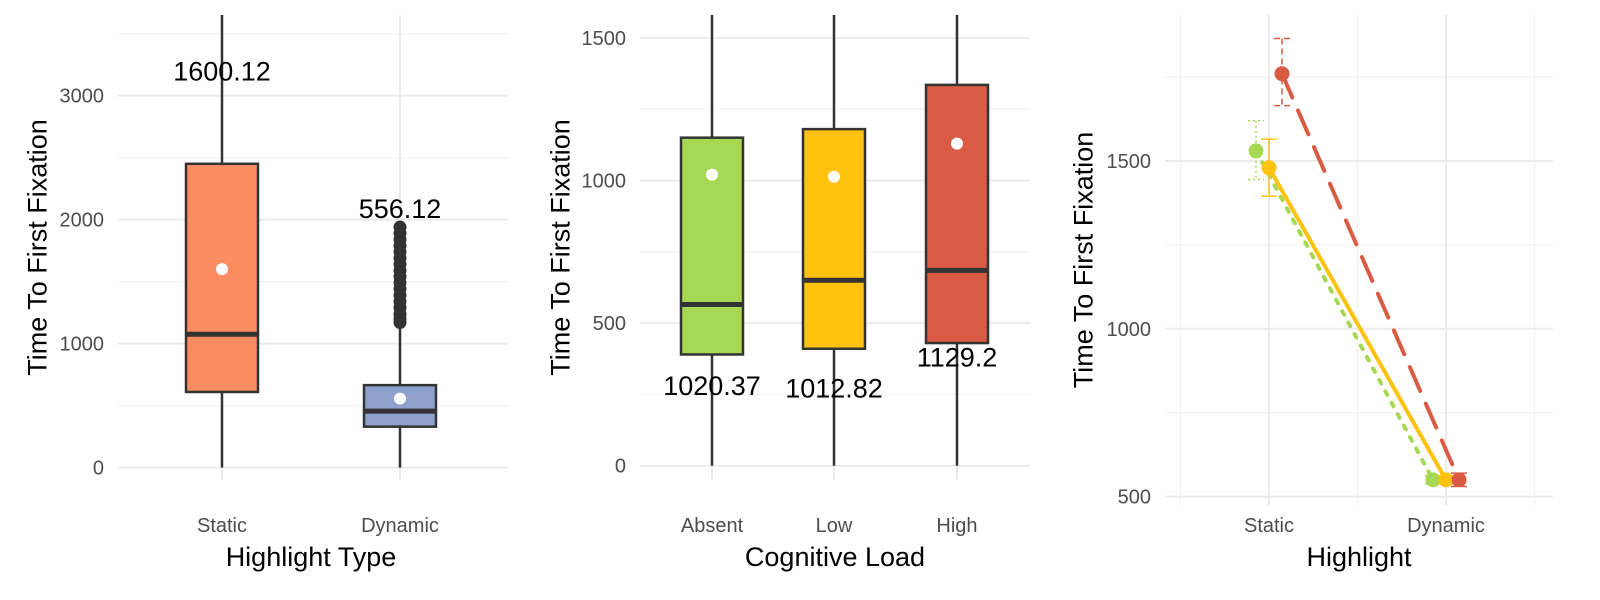  What do you see at coordinates (400, 209) in the screenshot?
I see `mean-label: 556.12` at bounding box center [400, 209].